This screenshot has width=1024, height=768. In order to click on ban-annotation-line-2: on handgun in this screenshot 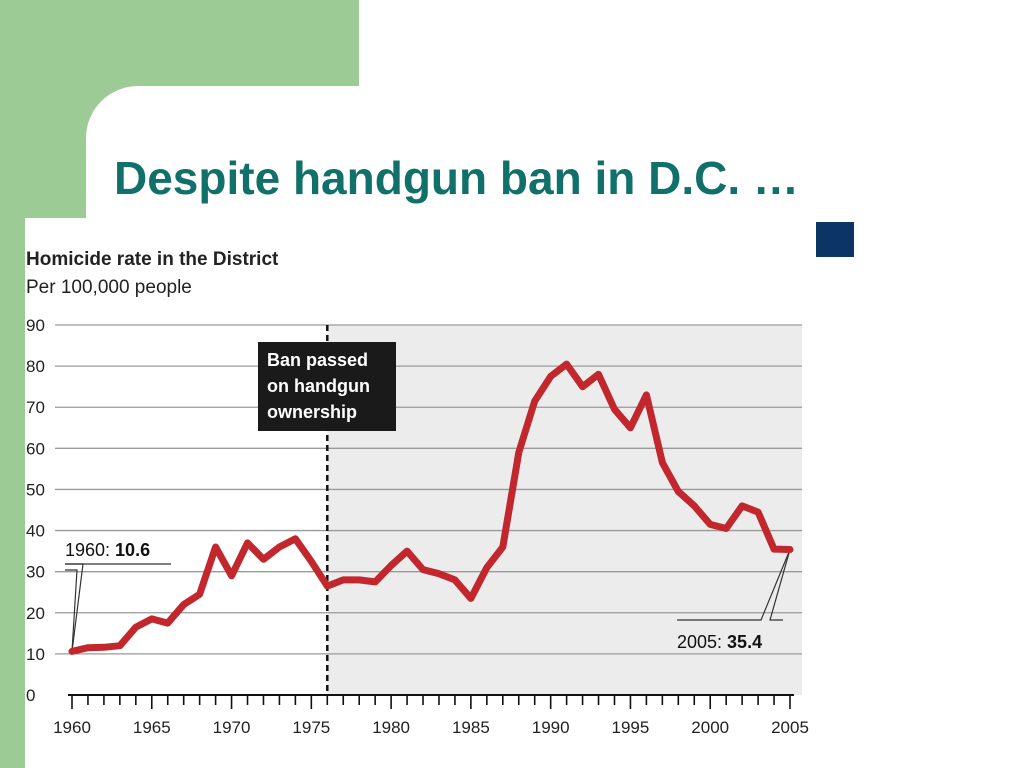, I will do `click(318, 386)`.